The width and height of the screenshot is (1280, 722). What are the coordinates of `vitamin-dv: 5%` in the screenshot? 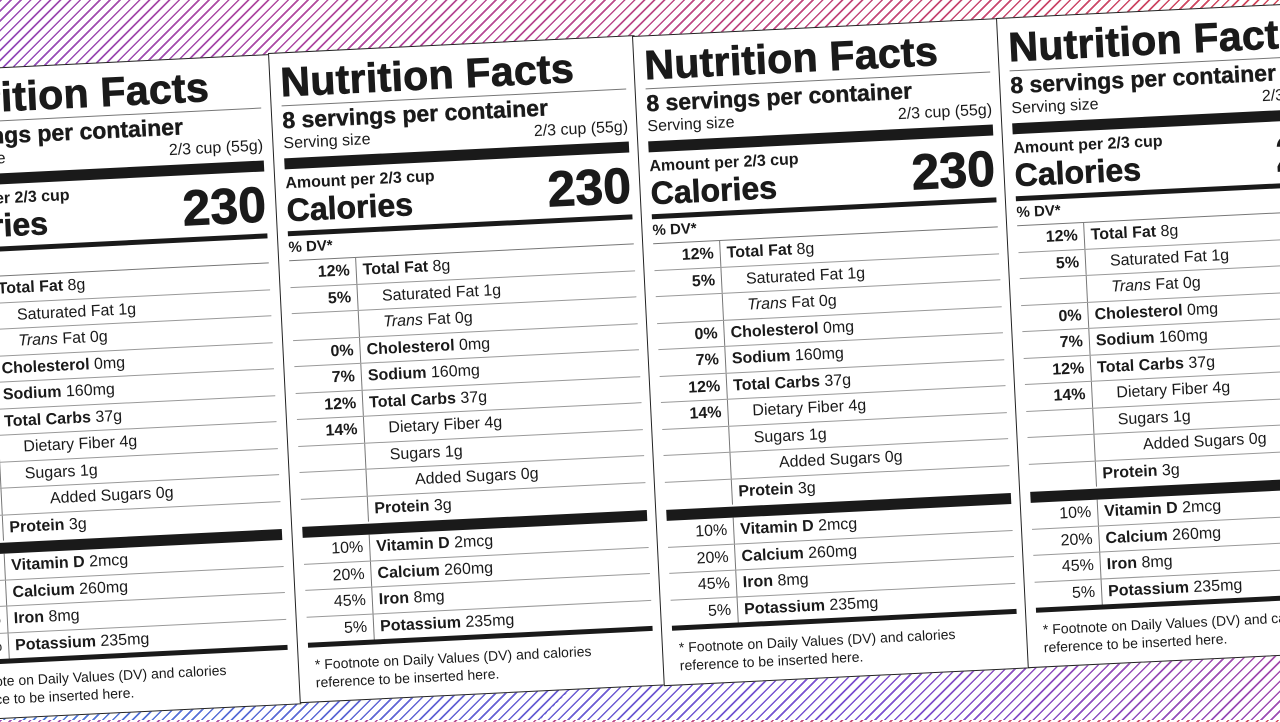 It's located at (705, 611).